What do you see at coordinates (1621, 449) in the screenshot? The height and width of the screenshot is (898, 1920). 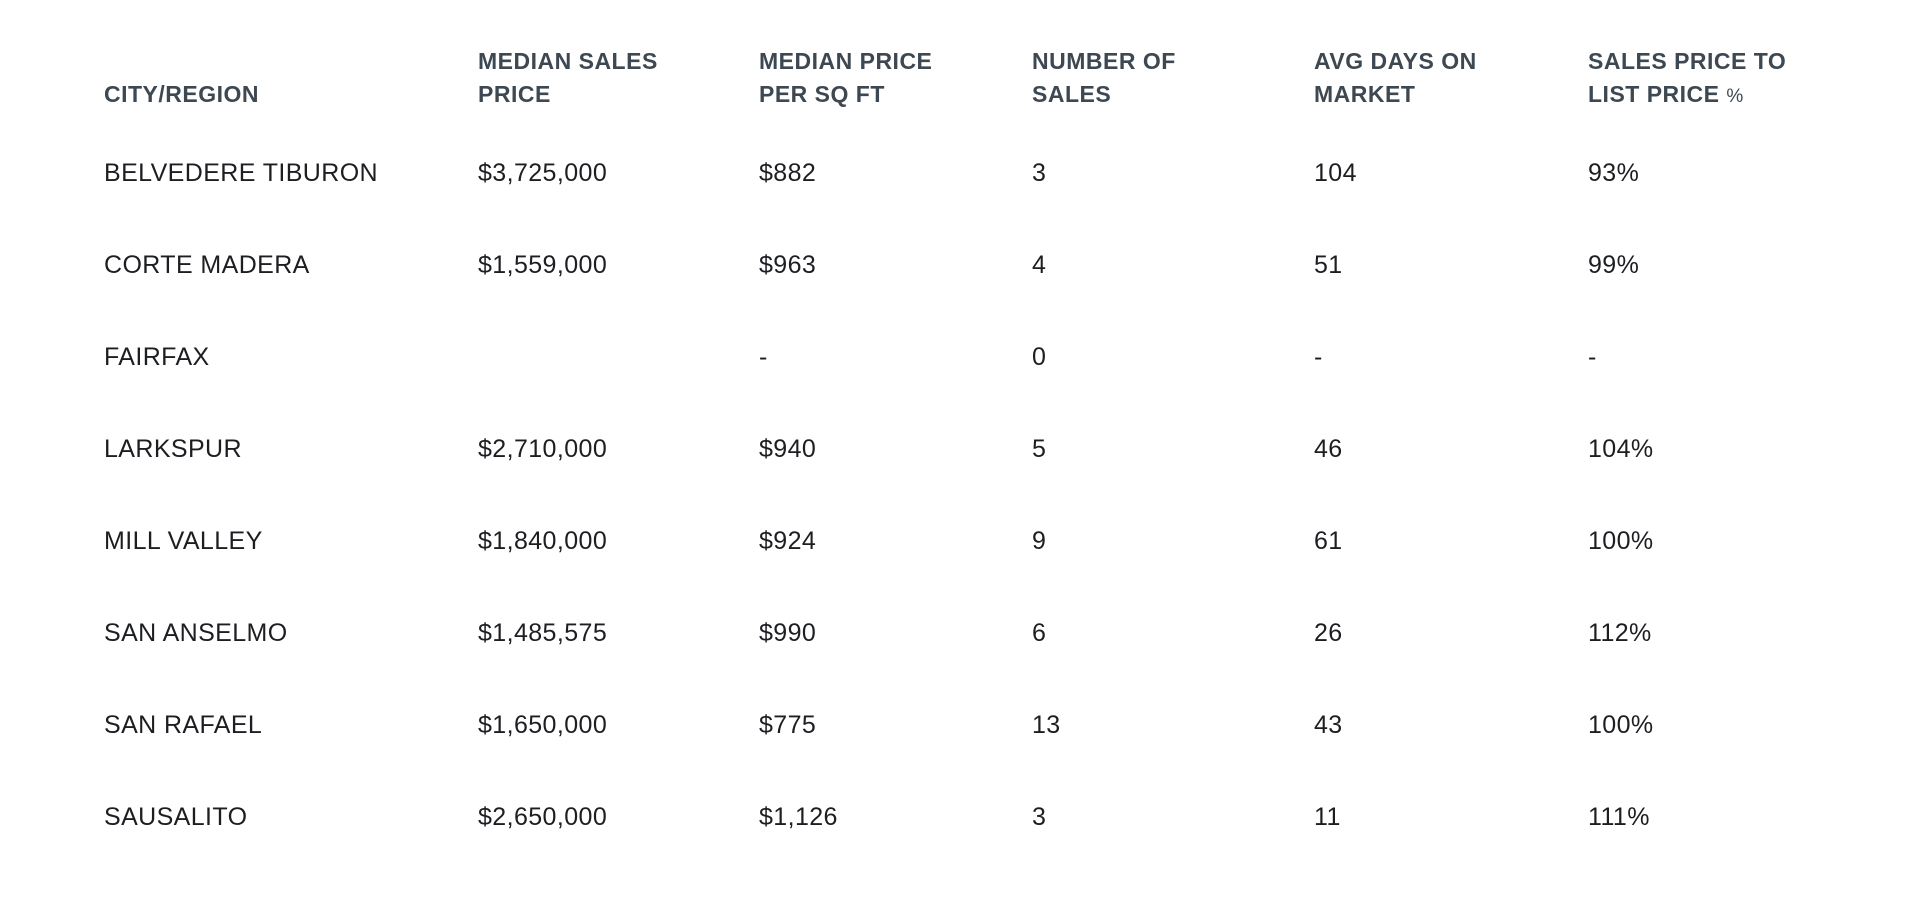 I see `cell-sales-price-to-list-pct: 104%` at bounding box center [1621, 449].